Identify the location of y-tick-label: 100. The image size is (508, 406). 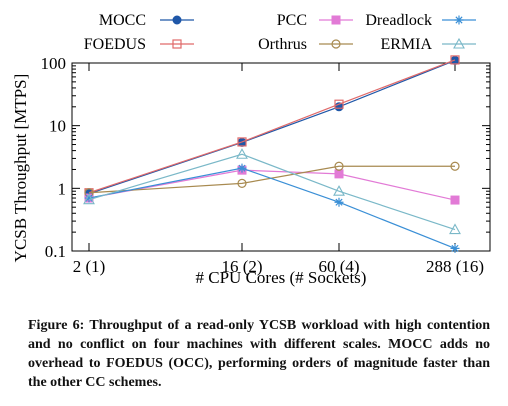
(54, 63).